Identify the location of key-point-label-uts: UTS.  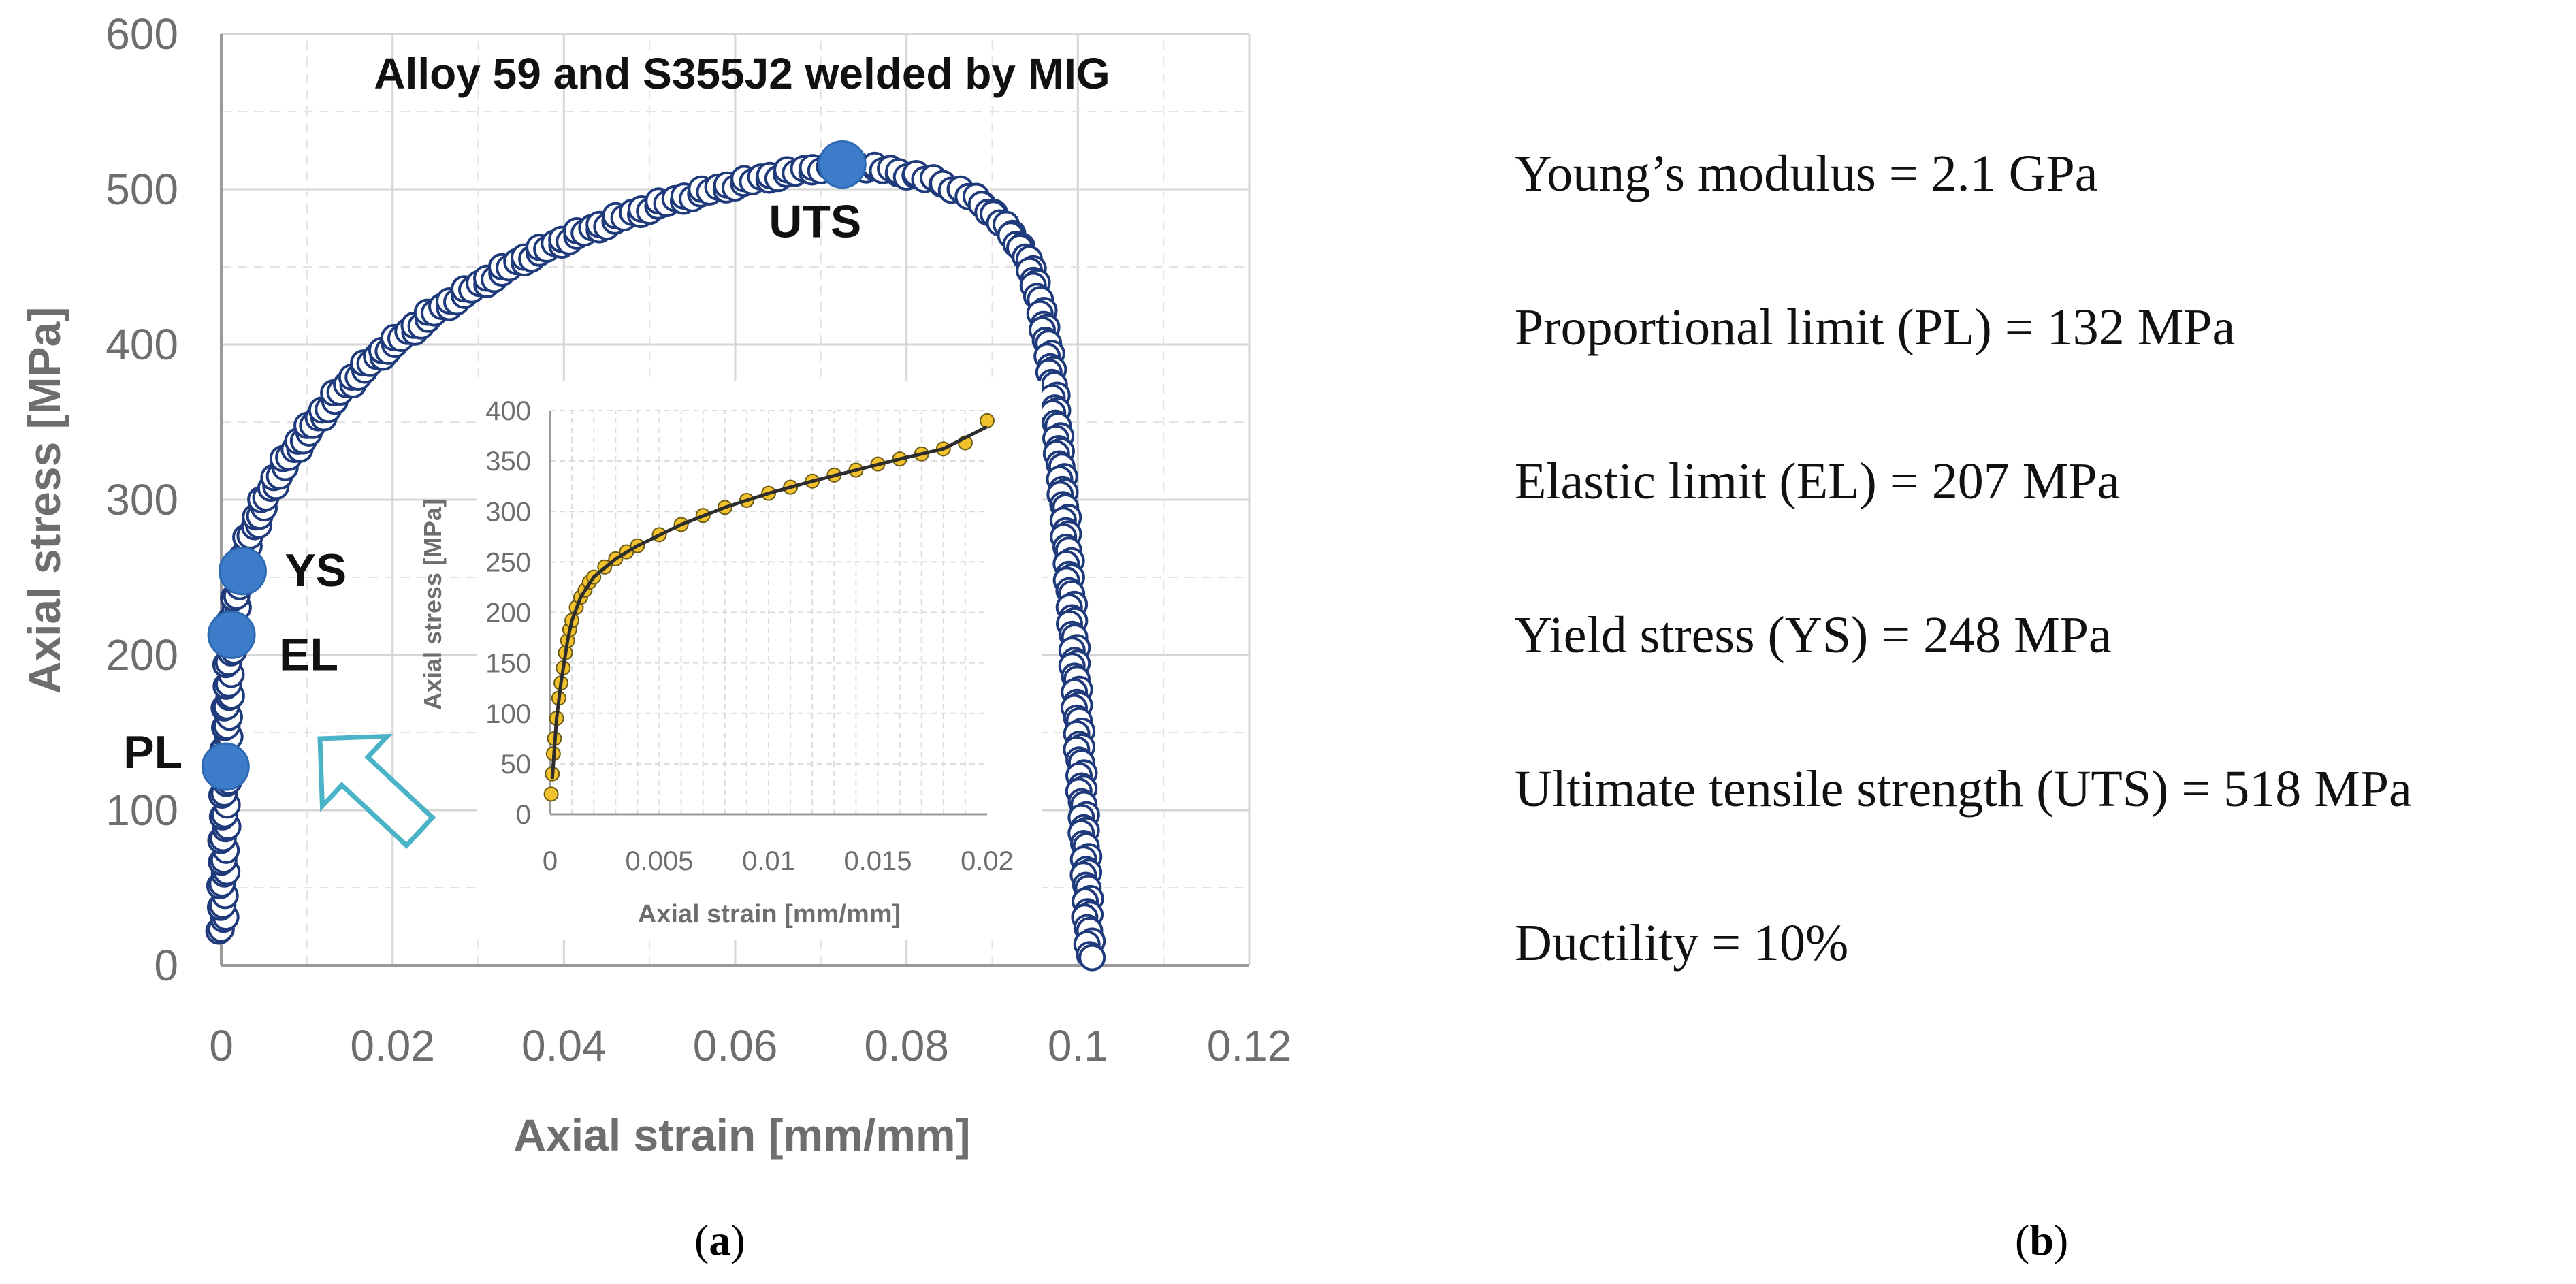
(815, 222).